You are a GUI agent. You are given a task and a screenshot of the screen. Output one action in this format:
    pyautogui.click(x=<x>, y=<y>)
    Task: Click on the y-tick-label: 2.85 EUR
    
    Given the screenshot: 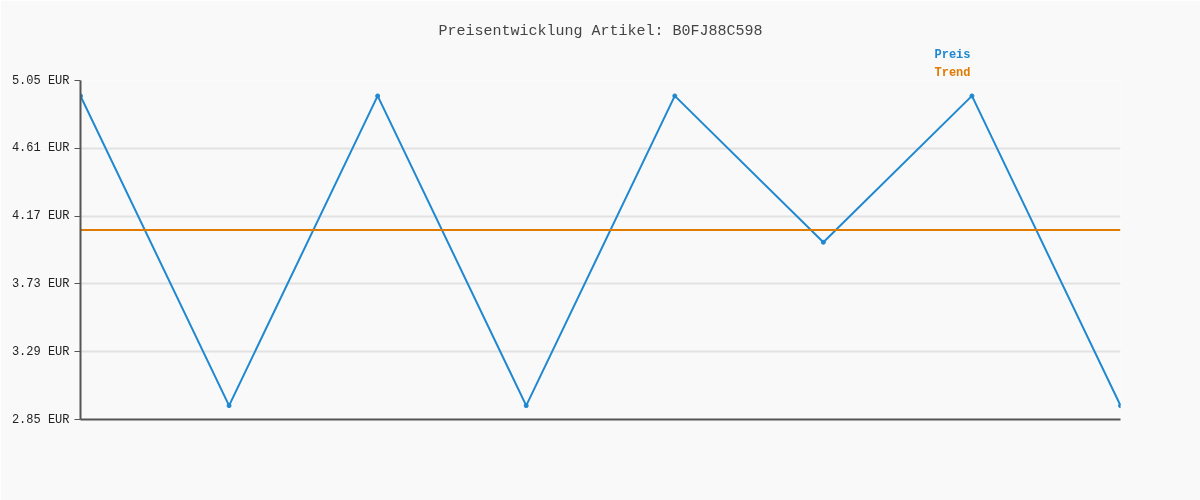 What is the action you would take?
    pyautogui.click(x=40, y=419)
    